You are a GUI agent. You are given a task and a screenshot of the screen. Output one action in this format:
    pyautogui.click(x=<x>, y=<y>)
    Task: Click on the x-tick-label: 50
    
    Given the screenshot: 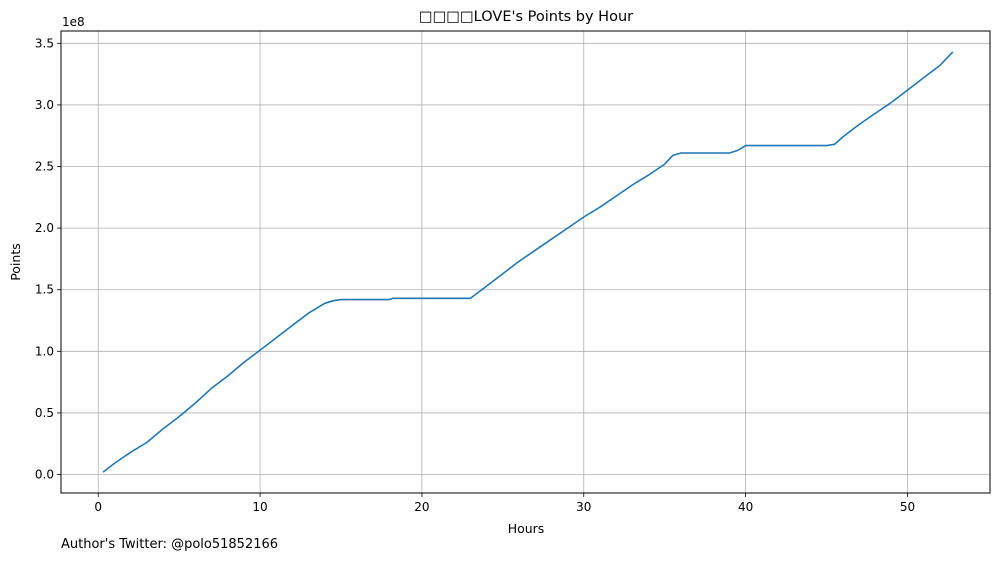 What is the action you would take?
    pyautogui.click(x=907, y=507)
    